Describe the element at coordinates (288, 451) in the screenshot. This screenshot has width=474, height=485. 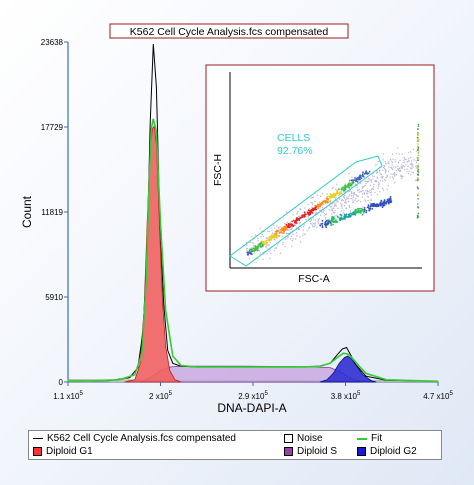
I see `s-swatch-icon` at that location.